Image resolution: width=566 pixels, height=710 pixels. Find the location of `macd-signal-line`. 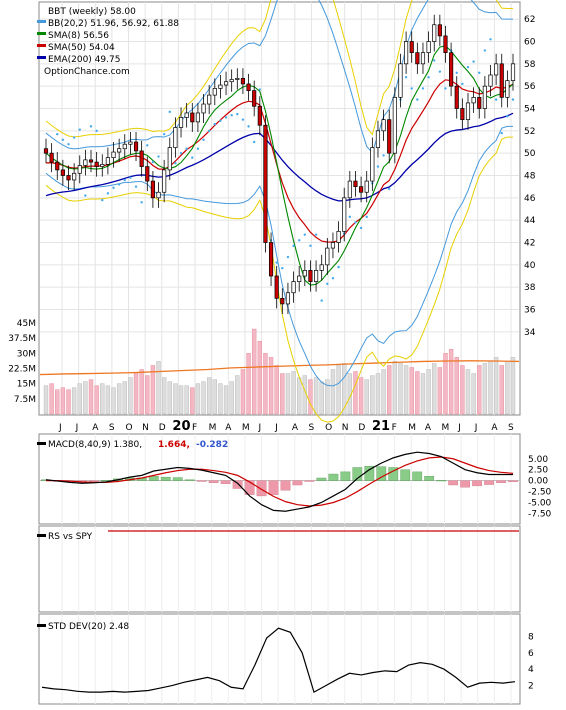

macd-signal-line is located at coordinates (280, 481).